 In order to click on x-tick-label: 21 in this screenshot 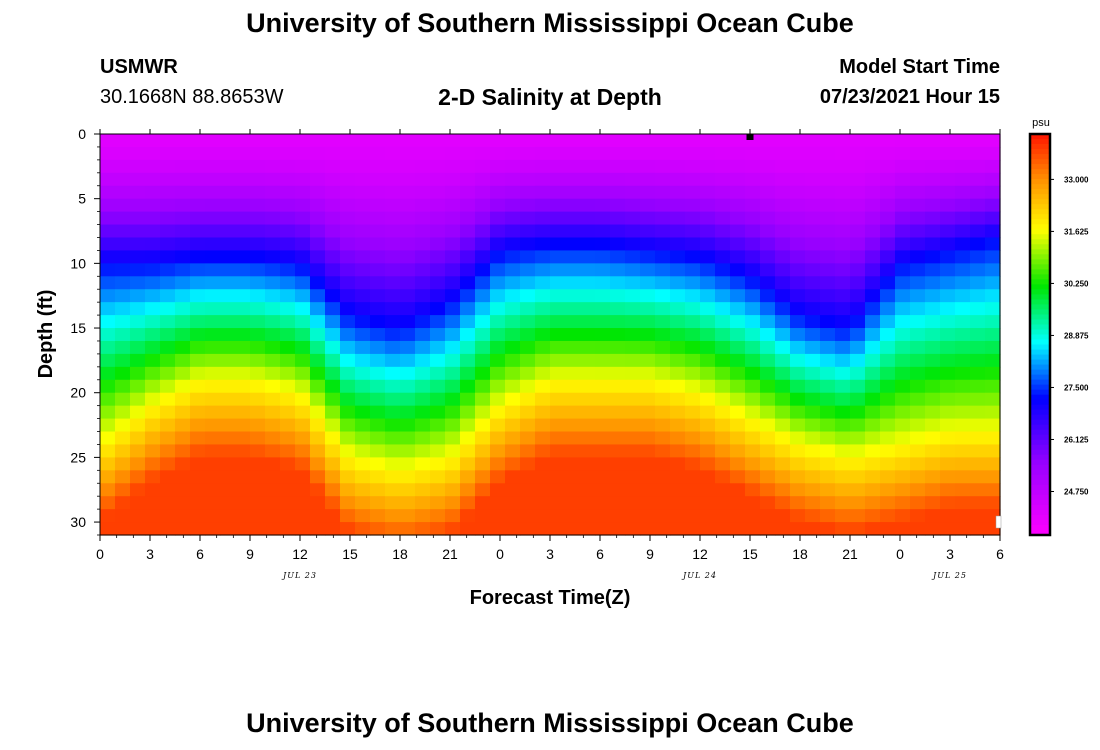, I will do `click(850, 554)`.